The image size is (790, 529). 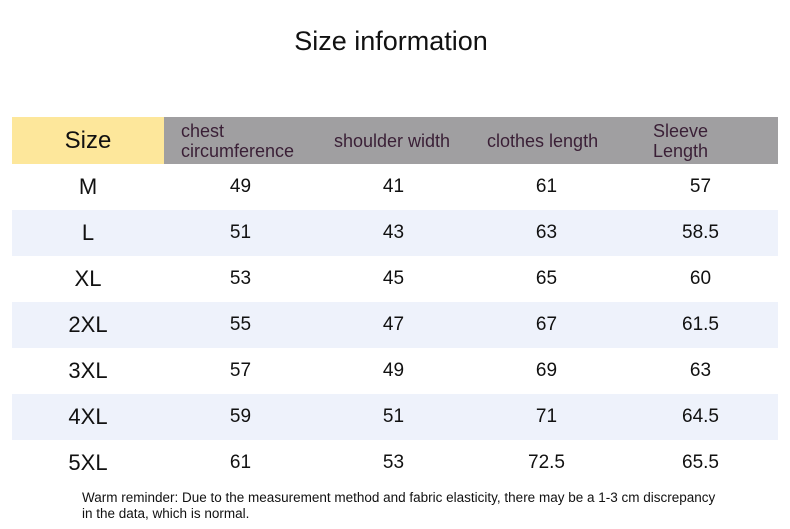 I want to click on value-cell: 69, so click(x=546, y=370).